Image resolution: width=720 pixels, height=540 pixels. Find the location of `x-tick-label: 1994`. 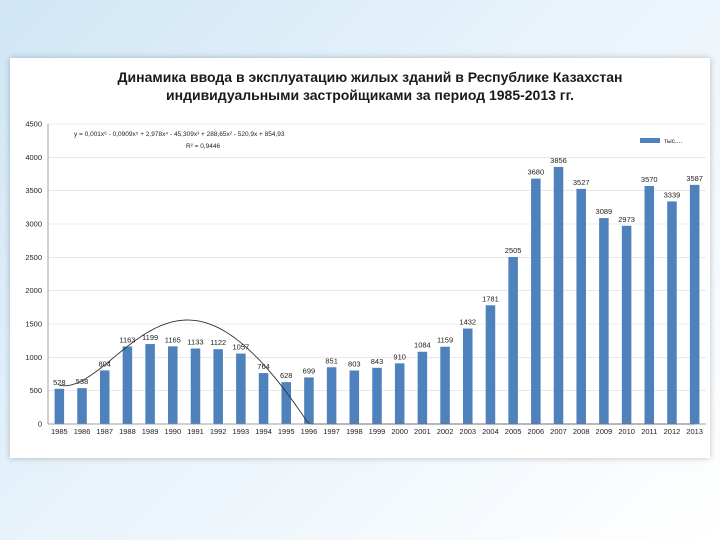

x-tick-label: 1994 is located at coordinates (263, 431).